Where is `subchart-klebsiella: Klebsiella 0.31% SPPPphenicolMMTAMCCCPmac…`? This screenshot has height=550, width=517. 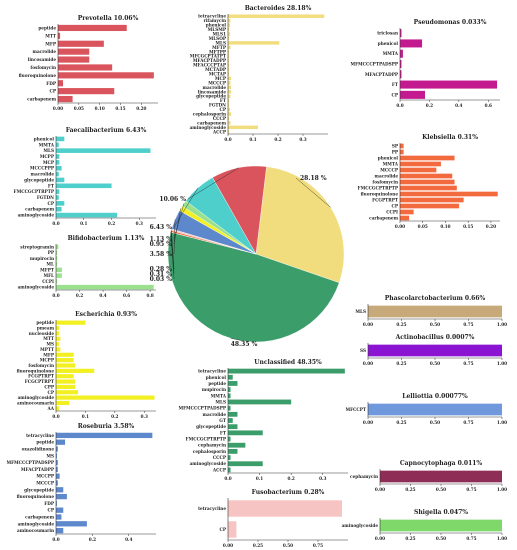 subchart-klebsiella: Klebsiella 0.31% SPPPphenicolMMTAMCCCPmac… is located at coordinates (429, 181).